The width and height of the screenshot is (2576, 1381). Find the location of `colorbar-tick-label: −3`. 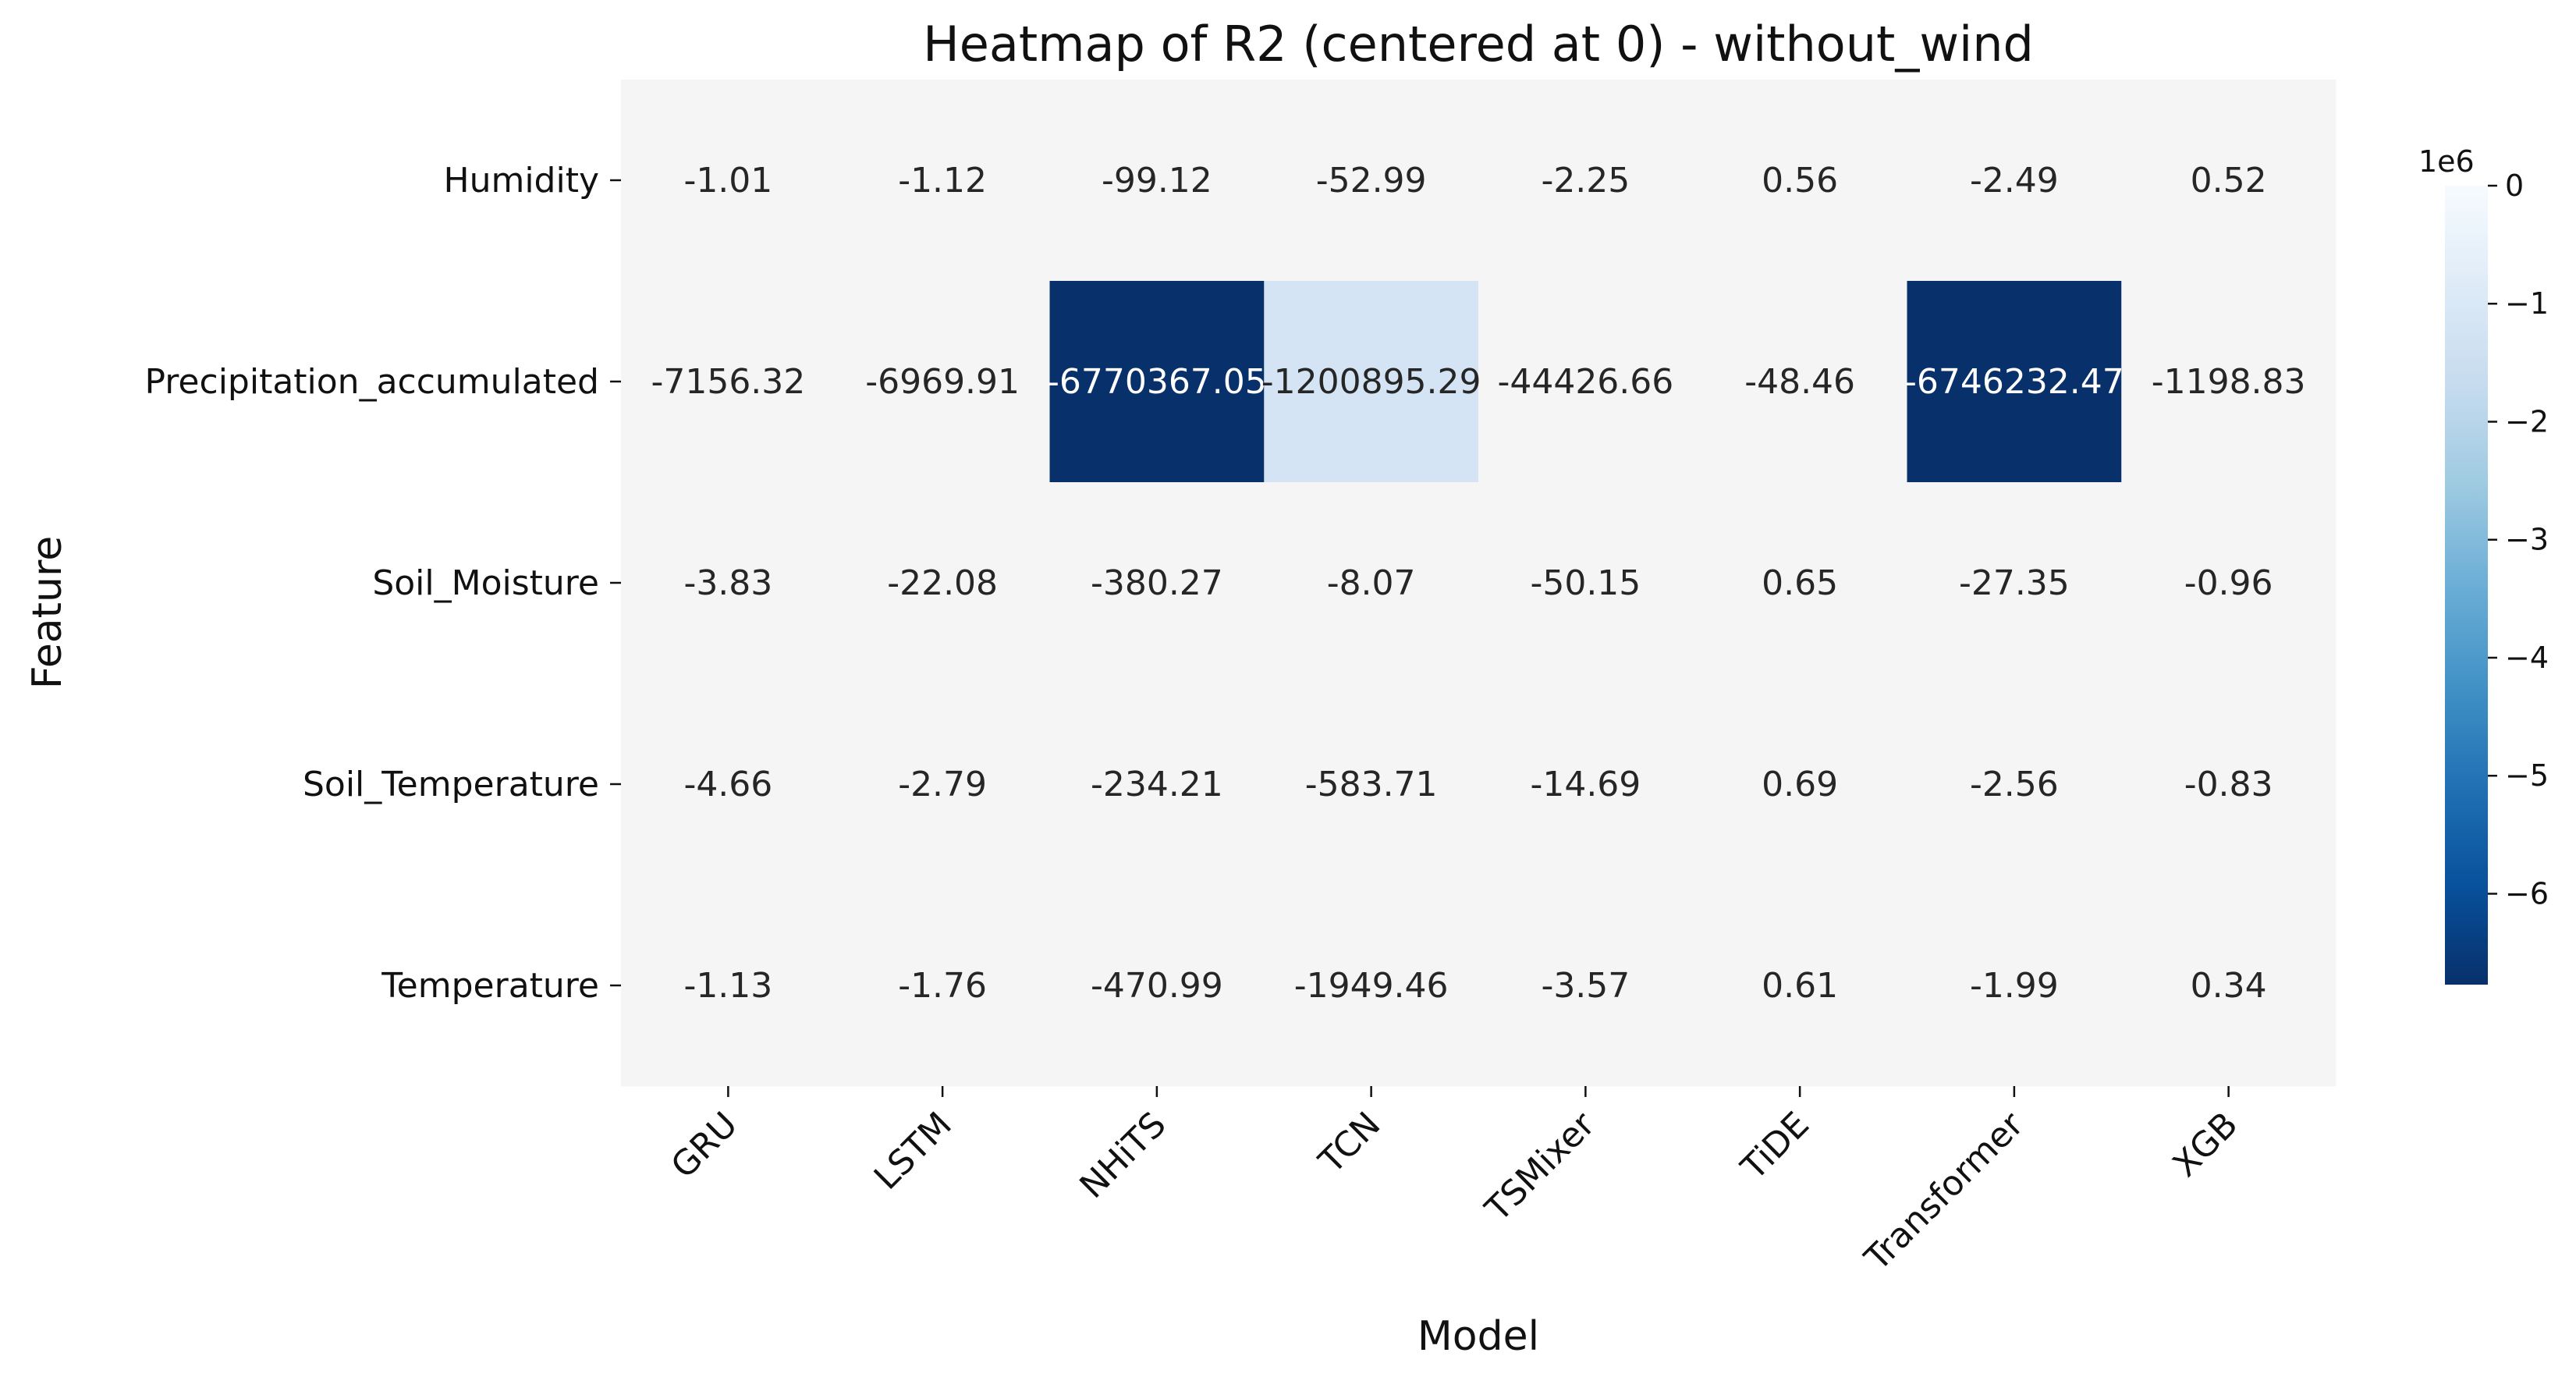

colorbar-tick-label: −3 is located at coordinates (2527, 540).